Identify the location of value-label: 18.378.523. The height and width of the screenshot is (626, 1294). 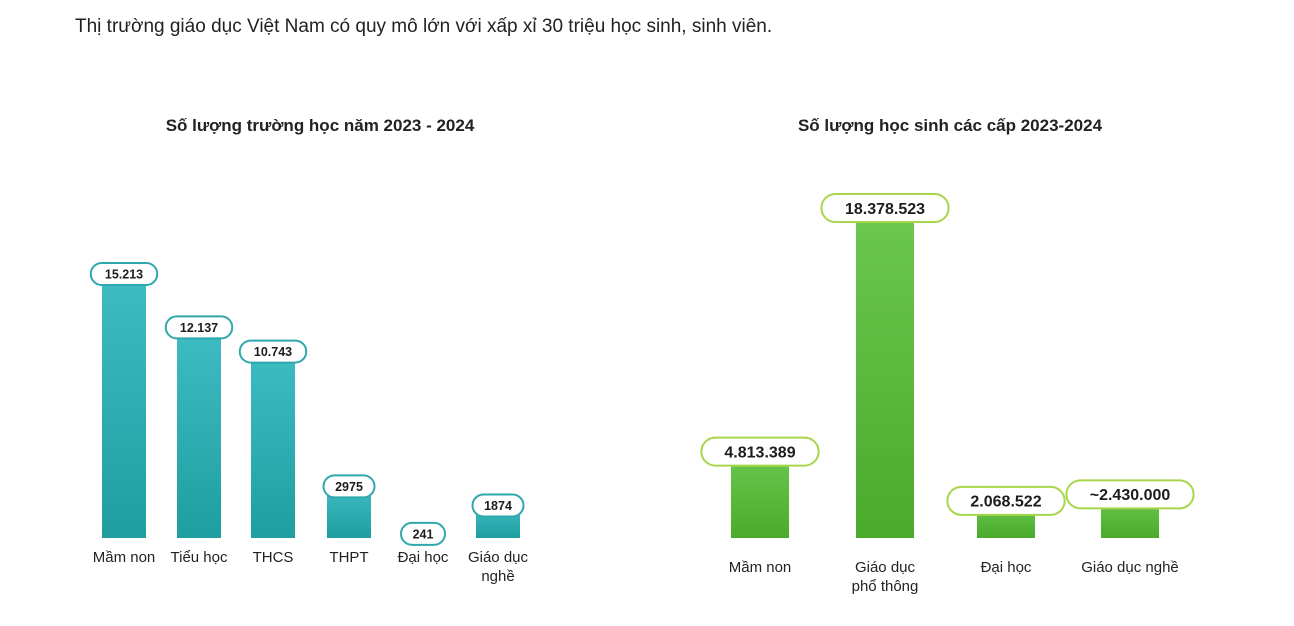
(885, 209).